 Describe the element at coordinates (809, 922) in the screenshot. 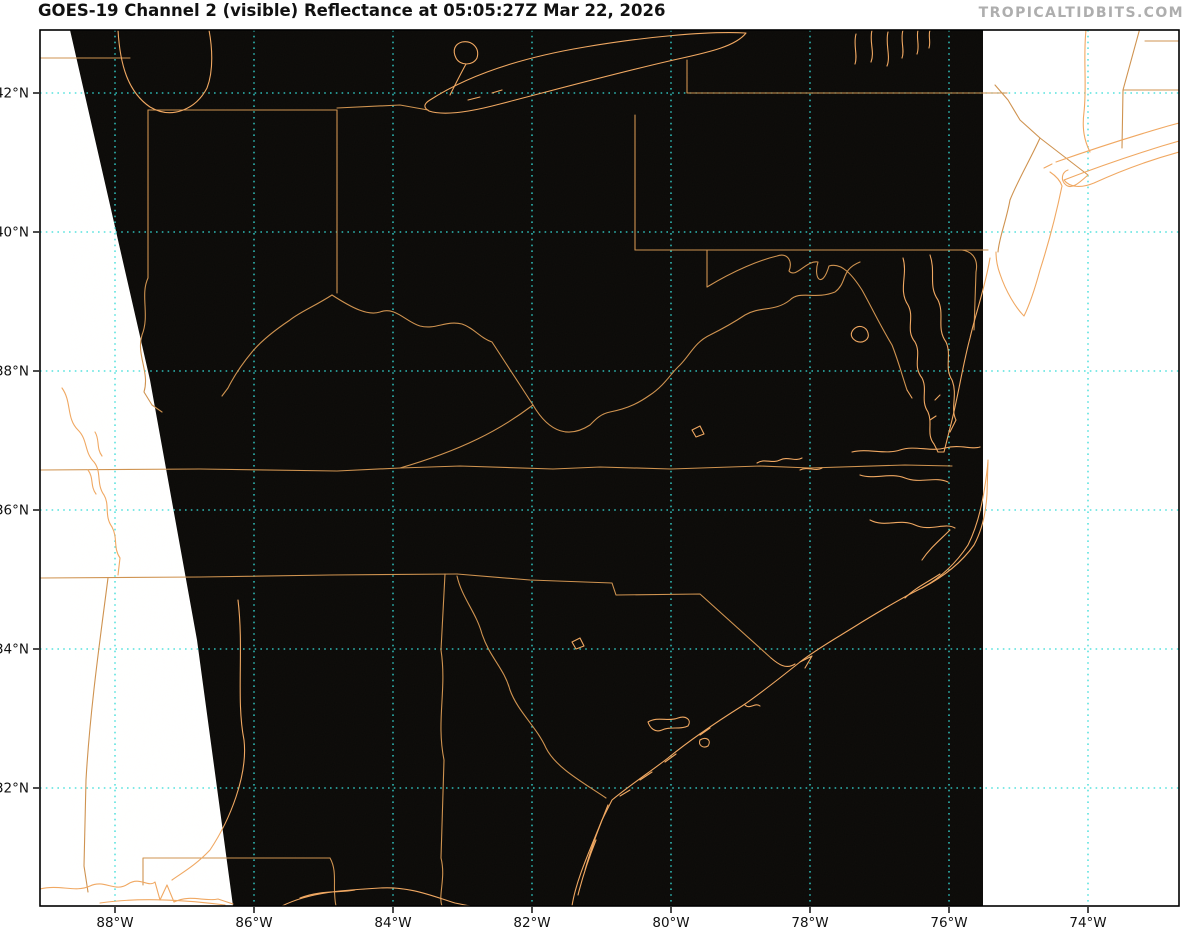

I see `longitude-label: 78°W` at that location.